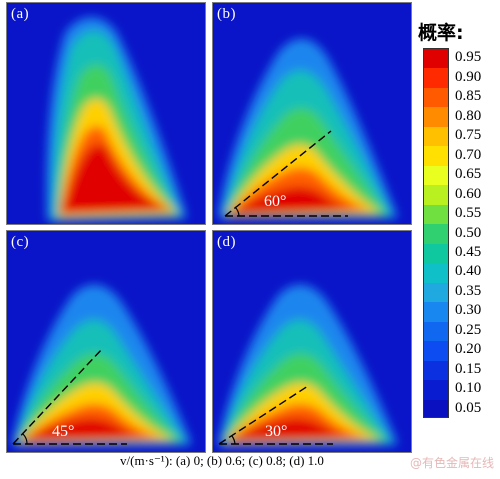 The image size is (500, 479). I want to click on colorbar-tick-label: 0.55, so click(468, 213).